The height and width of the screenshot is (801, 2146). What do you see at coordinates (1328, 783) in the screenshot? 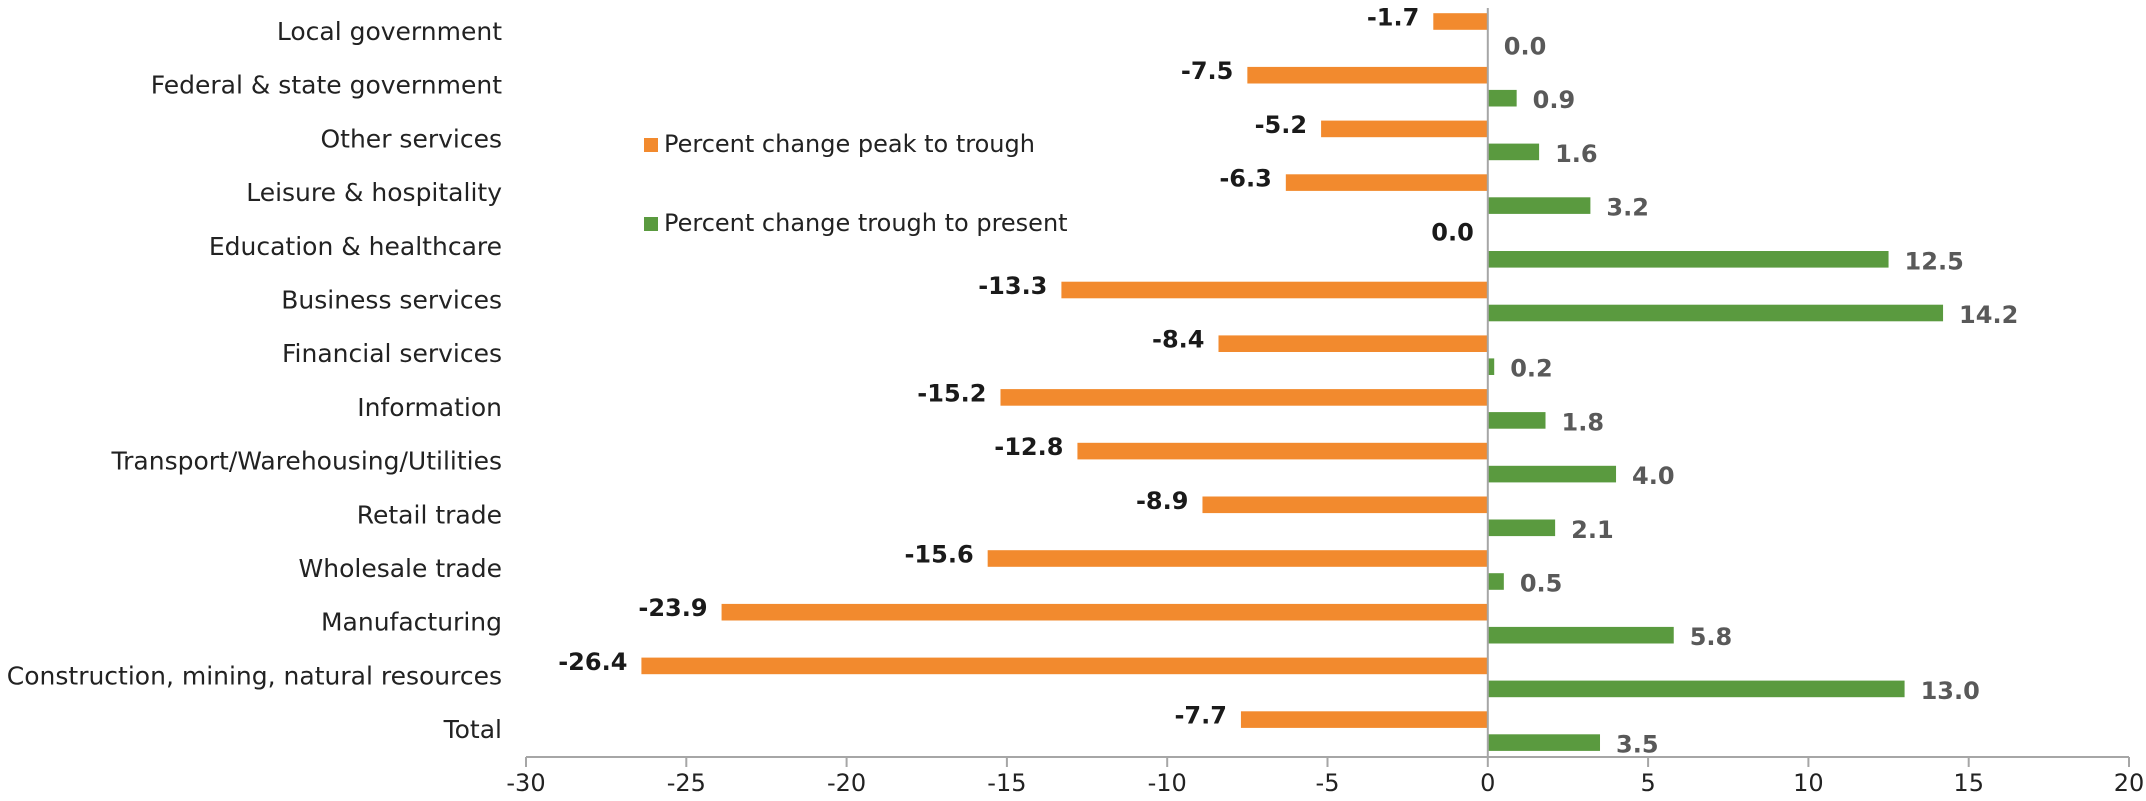
I see `x-tick-label: -5` at bounding box center [1328, 783].